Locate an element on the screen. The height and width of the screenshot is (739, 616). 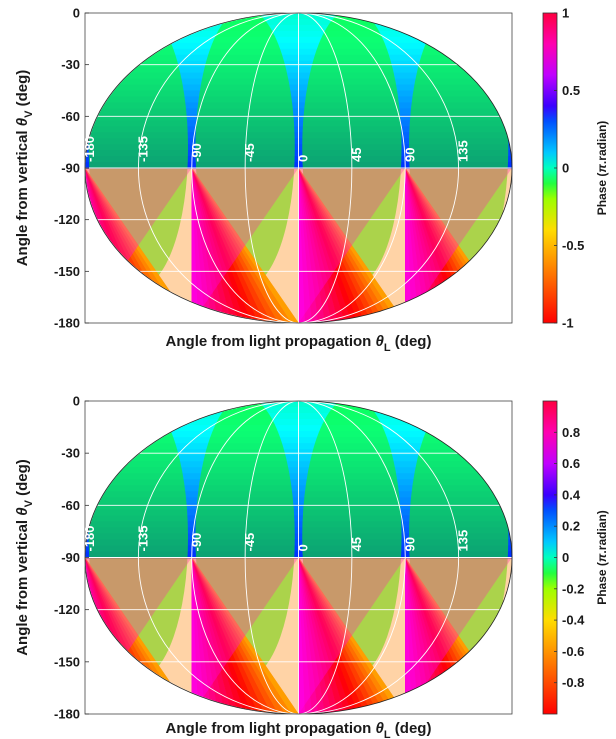
colorbar-tick-label: -0.6 is located at coordinates (573, 651).